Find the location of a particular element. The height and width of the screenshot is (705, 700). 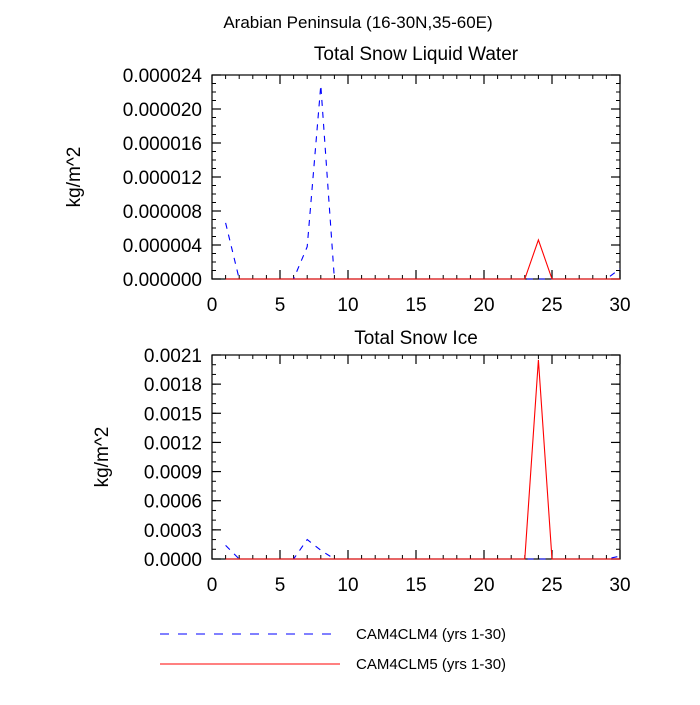

legend-label: CAM4CLM4 (yrs 1-30) is located at coordinates (431, 634).